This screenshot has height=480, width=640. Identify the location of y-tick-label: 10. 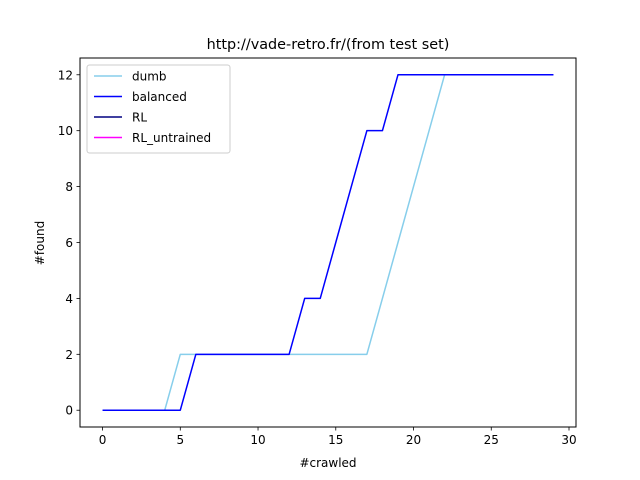
(65, 131).